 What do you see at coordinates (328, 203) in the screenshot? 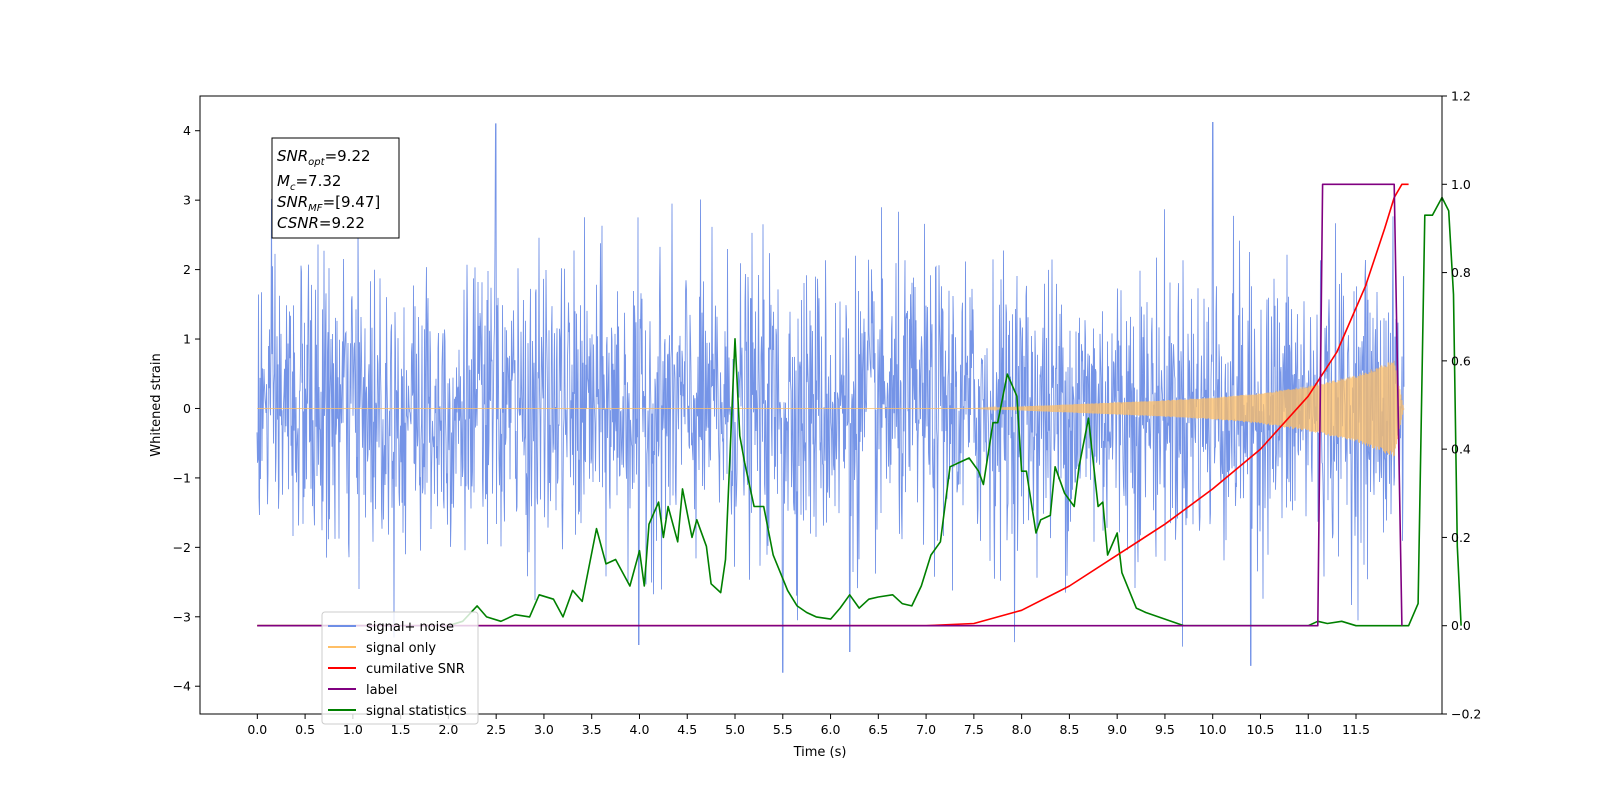
I see `annotation-line-snr-mf: SNRMF=[9.47]` at bounding box center [328, 203].